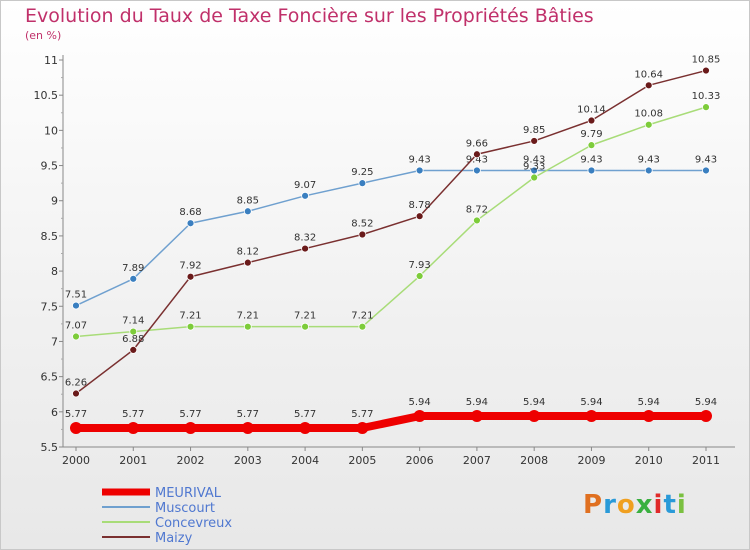 The image size is (750, 550). What do you see at coordinates (362, 224) in the screenshot?
I see `data-label-maizy: 8.52` at bounding box center [362, 224].